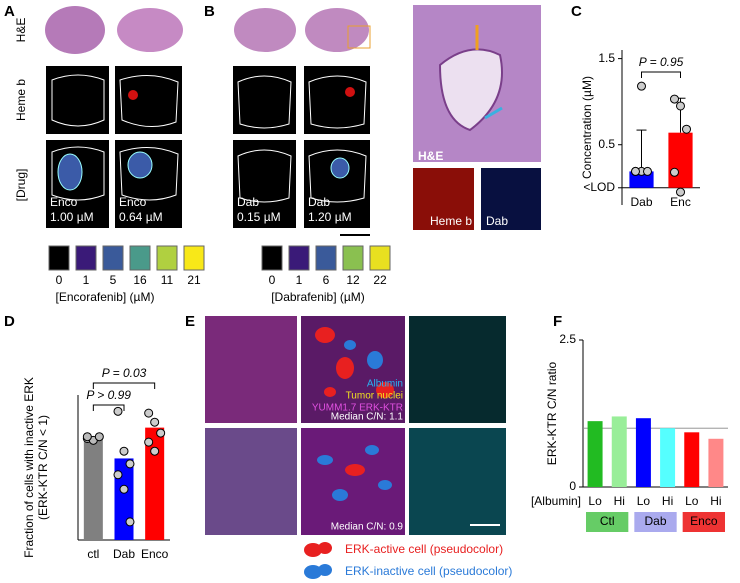 This screenshot has width=740, height=583. Describe the element at coordinates (430, 156) in the screenshot. I see `image-label: H&E` at that location.